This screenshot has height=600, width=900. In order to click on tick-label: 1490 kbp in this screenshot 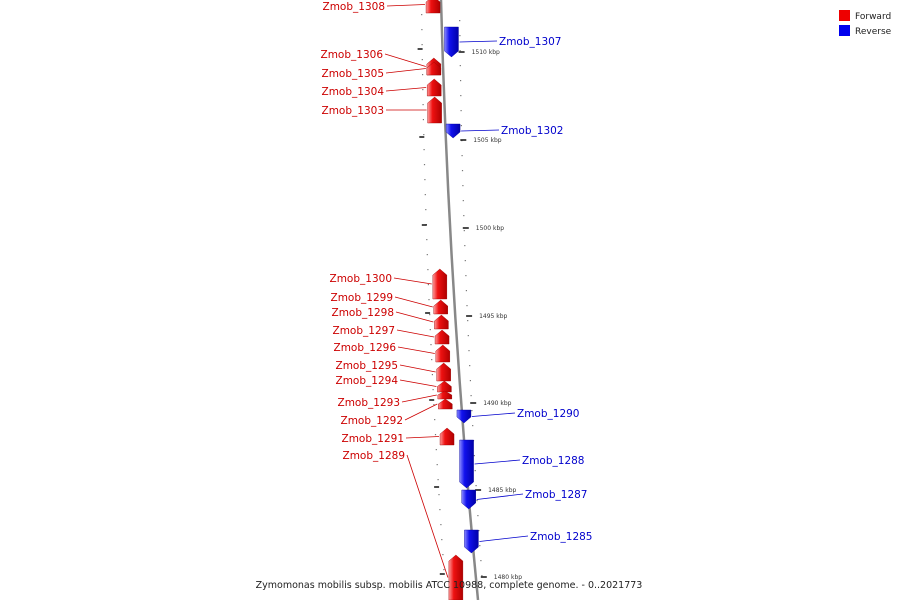, I will do `click(497, 403)`.